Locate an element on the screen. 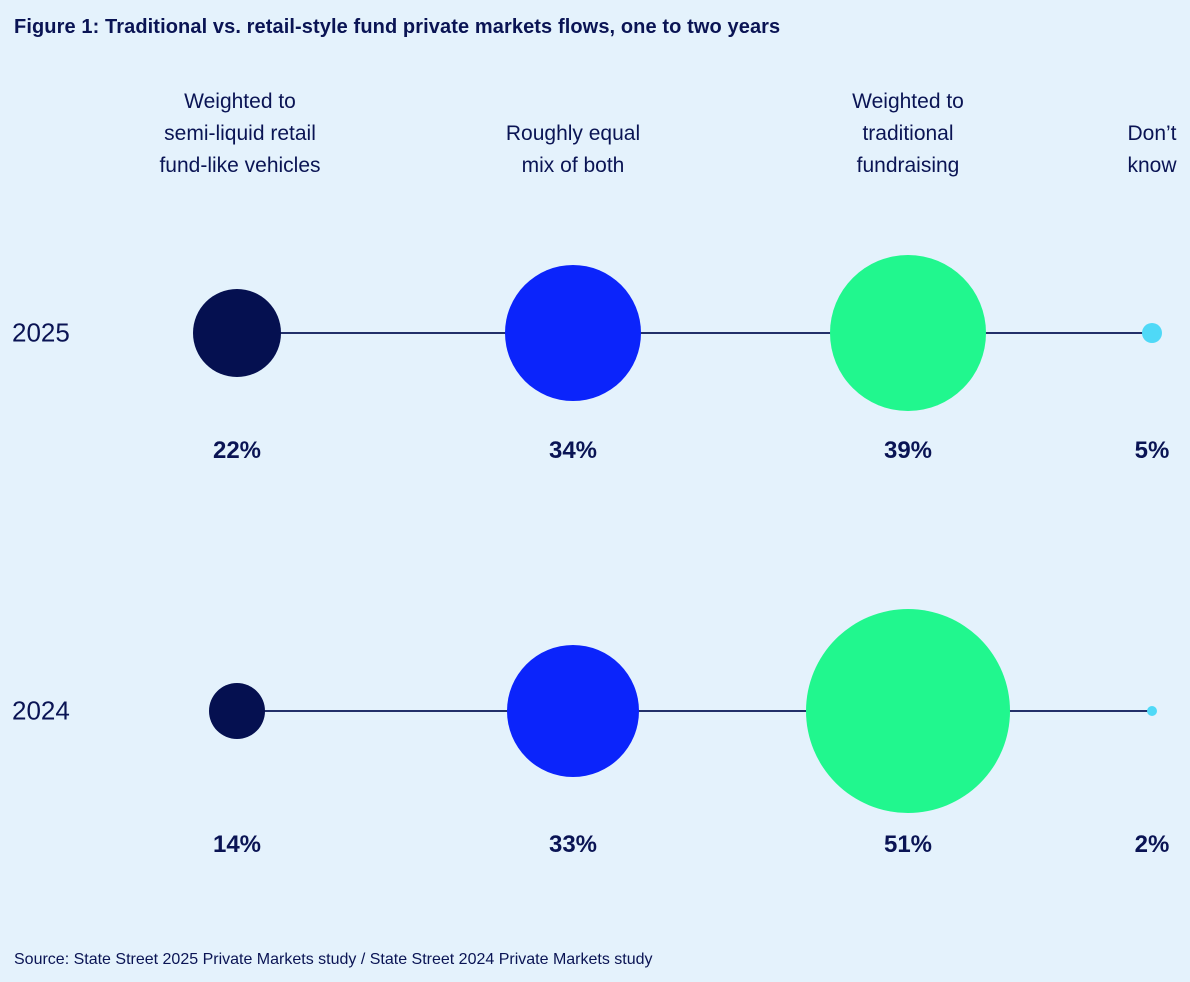  bubble-2025-traditional is located at coordinates (908, 333).